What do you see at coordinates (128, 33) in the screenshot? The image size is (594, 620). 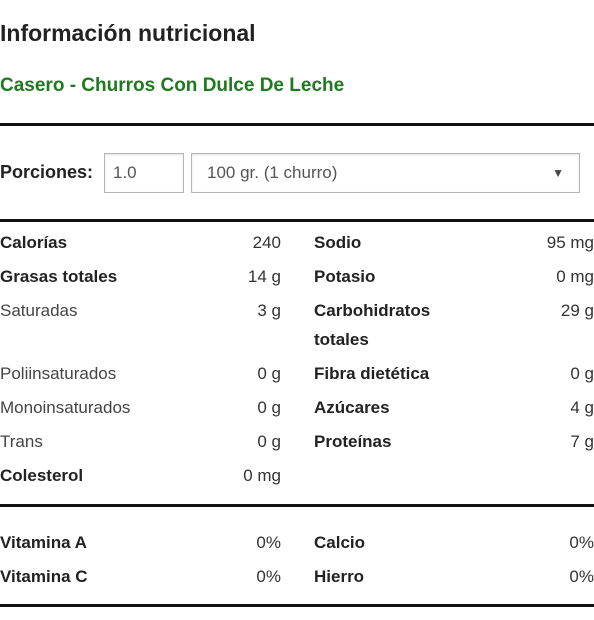 I see `page-title: Información nutricional` at bounding box center [128, 33].